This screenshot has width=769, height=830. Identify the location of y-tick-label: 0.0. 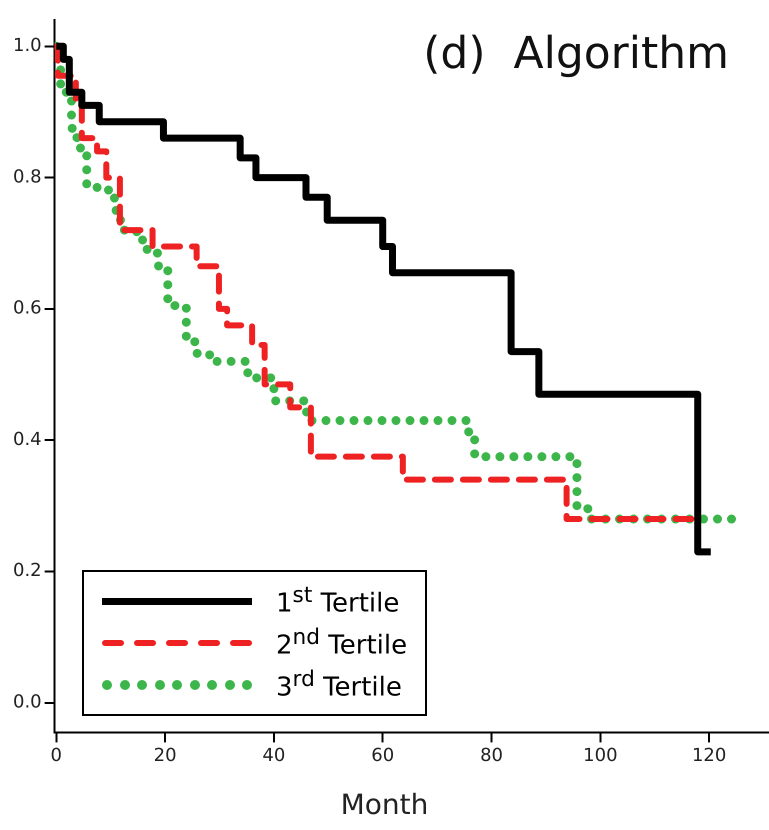
(27, 702).